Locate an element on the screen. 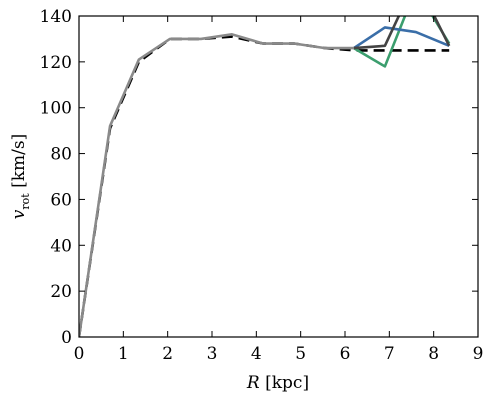  x-tick-label: 3 is located at coordinates (212, 354).